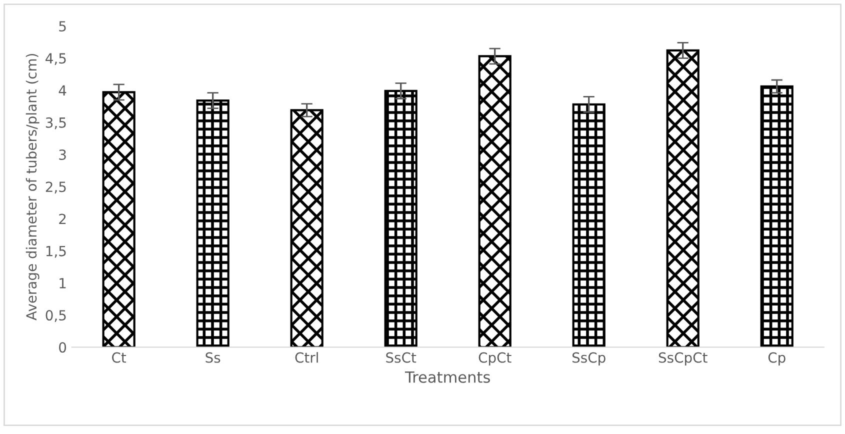 The width and height of the screenshot is (845, 434). I want to click on y-tick-label: 4, so click(62, 90).